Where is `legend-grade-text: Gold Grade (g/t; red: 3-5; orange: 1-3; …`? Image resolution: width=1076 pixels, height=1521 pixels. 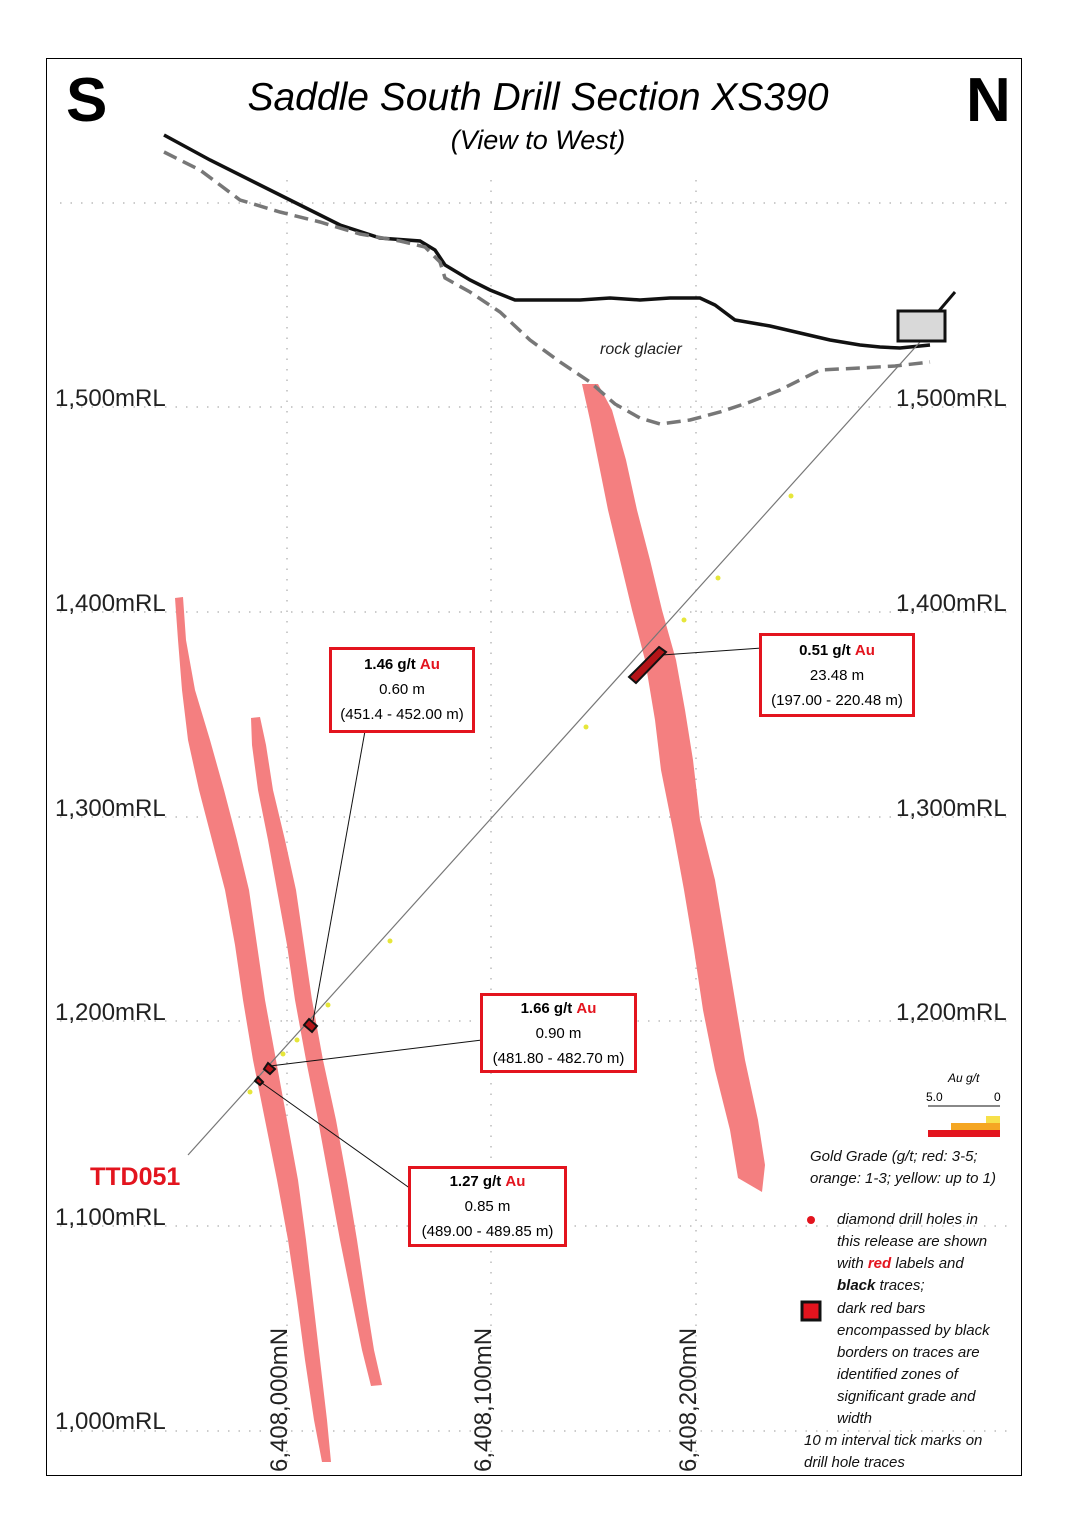 legend-grade-text: Gold Grade (g/t; red: 3-5; orange: 1-3; … is located at coordinates (903, 1167).